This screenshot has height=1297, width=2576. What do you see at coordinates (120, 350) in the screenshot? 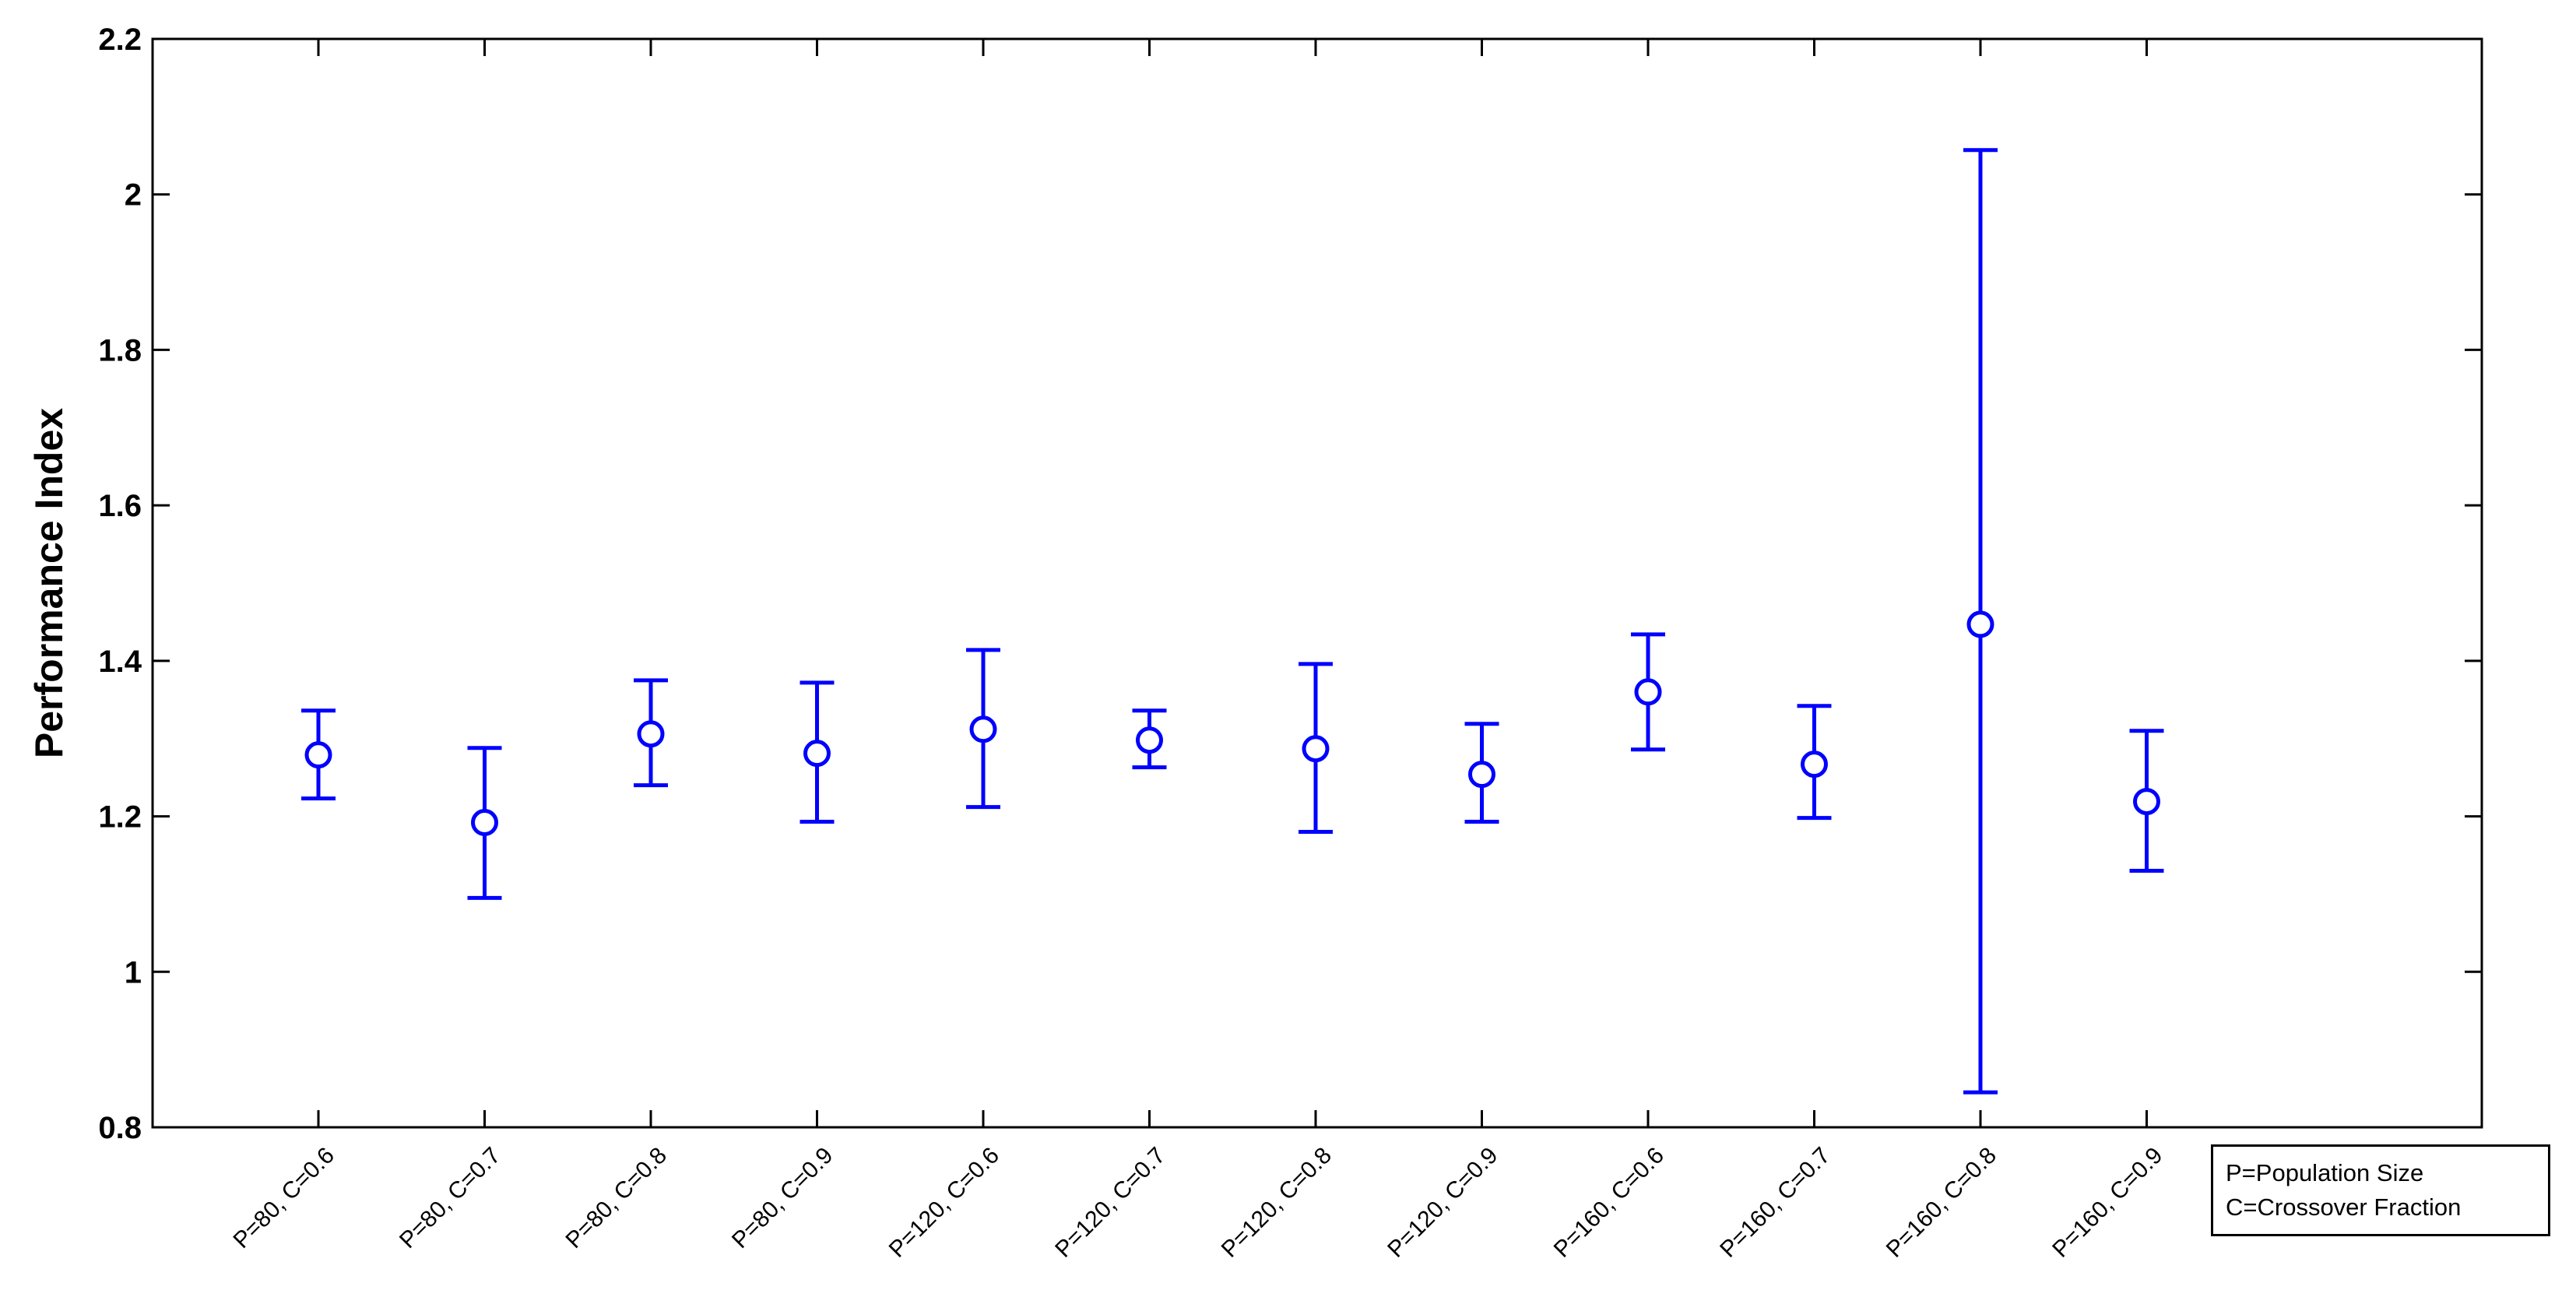
I see `y-tick-label: 1.8` at bounding box center [120, 350].